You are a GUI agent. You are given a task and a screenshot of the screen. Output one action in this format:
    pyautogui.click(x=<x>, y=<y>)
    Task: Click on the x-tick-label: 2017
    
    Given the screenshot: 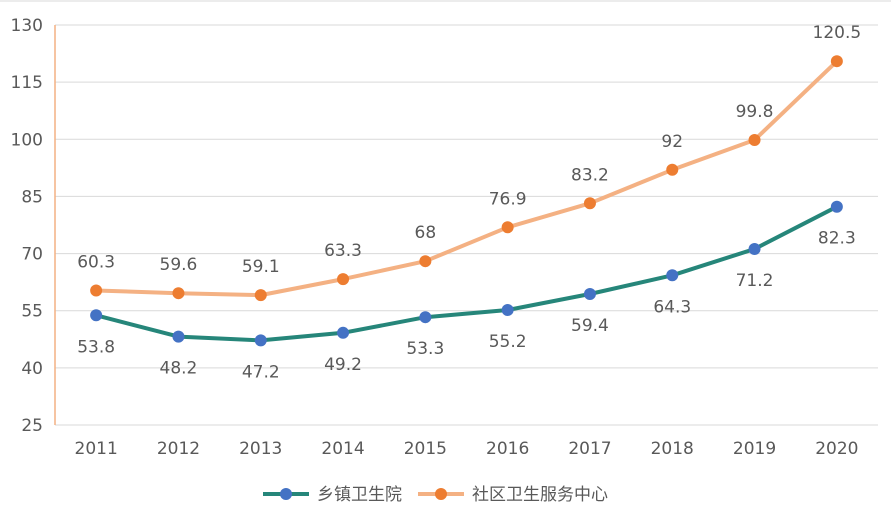 What is the action you would take?
    pyautogui.click(x=589, y=449)
    